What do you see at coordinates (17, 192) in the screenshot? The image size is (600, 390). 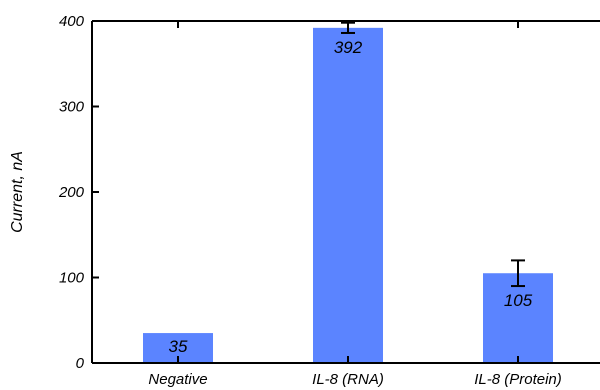 I see `y-axis-title: Current, nA` at bounding box center [17, 192].